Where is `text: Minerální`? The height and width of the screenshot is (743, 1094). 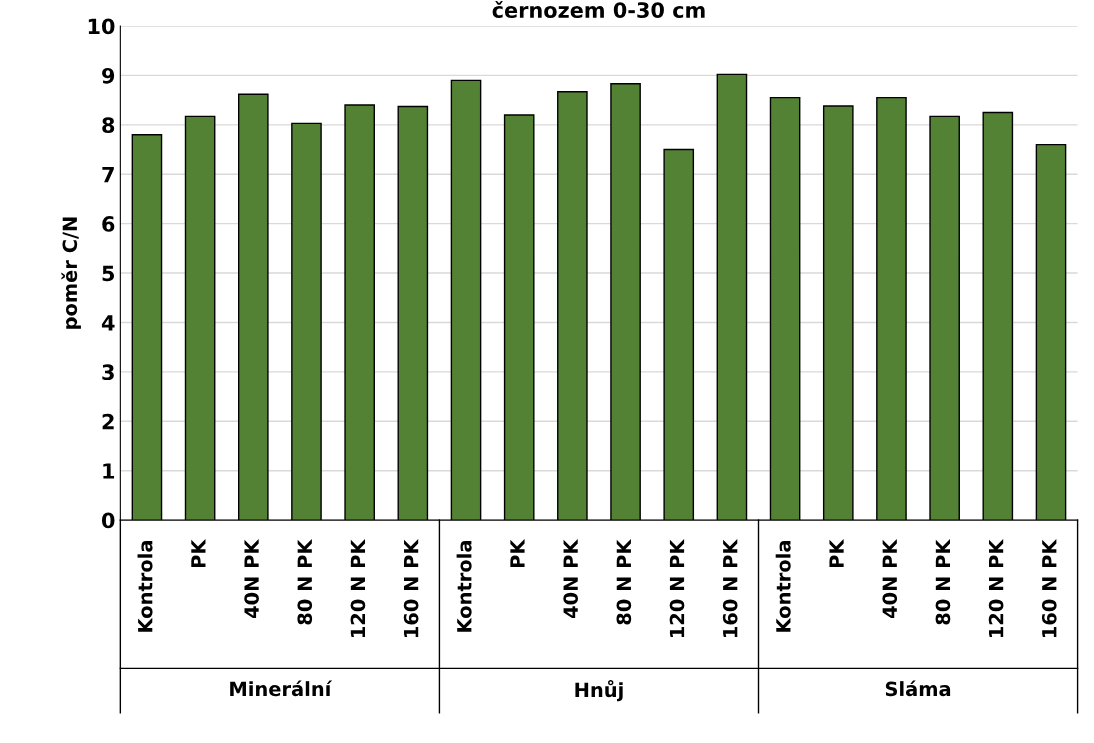
text: Minerální is located at coordinates (281, 688).